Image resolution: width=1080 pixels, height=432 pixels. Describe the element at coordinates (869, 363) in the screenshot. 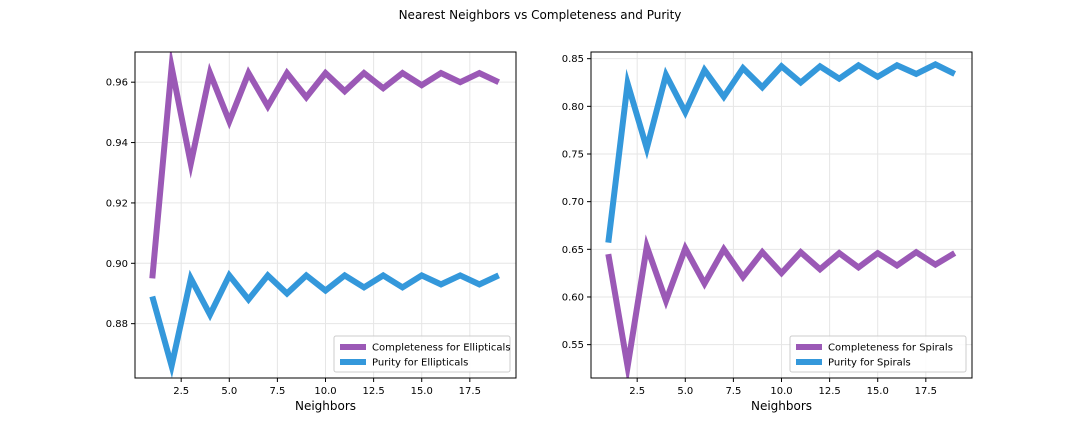

I see `legend-label: Purity for Spirals` at that location.